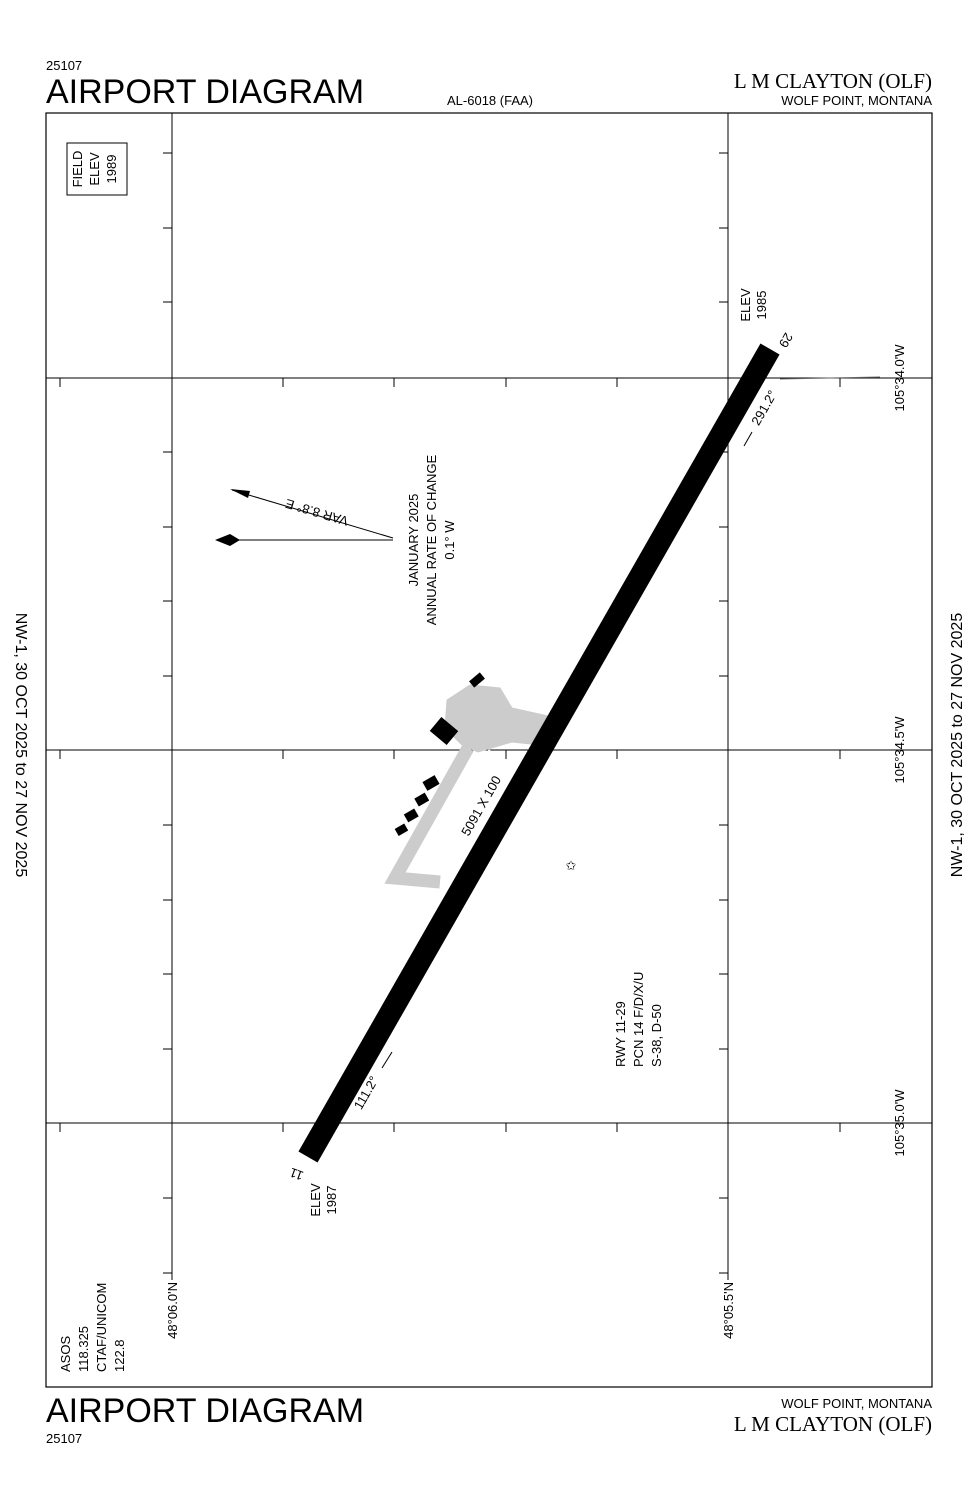  What do you see at coordinates (65, 1354) in the screenshot?
I see `comms: ASOS` at bounding box center [65, 1354].